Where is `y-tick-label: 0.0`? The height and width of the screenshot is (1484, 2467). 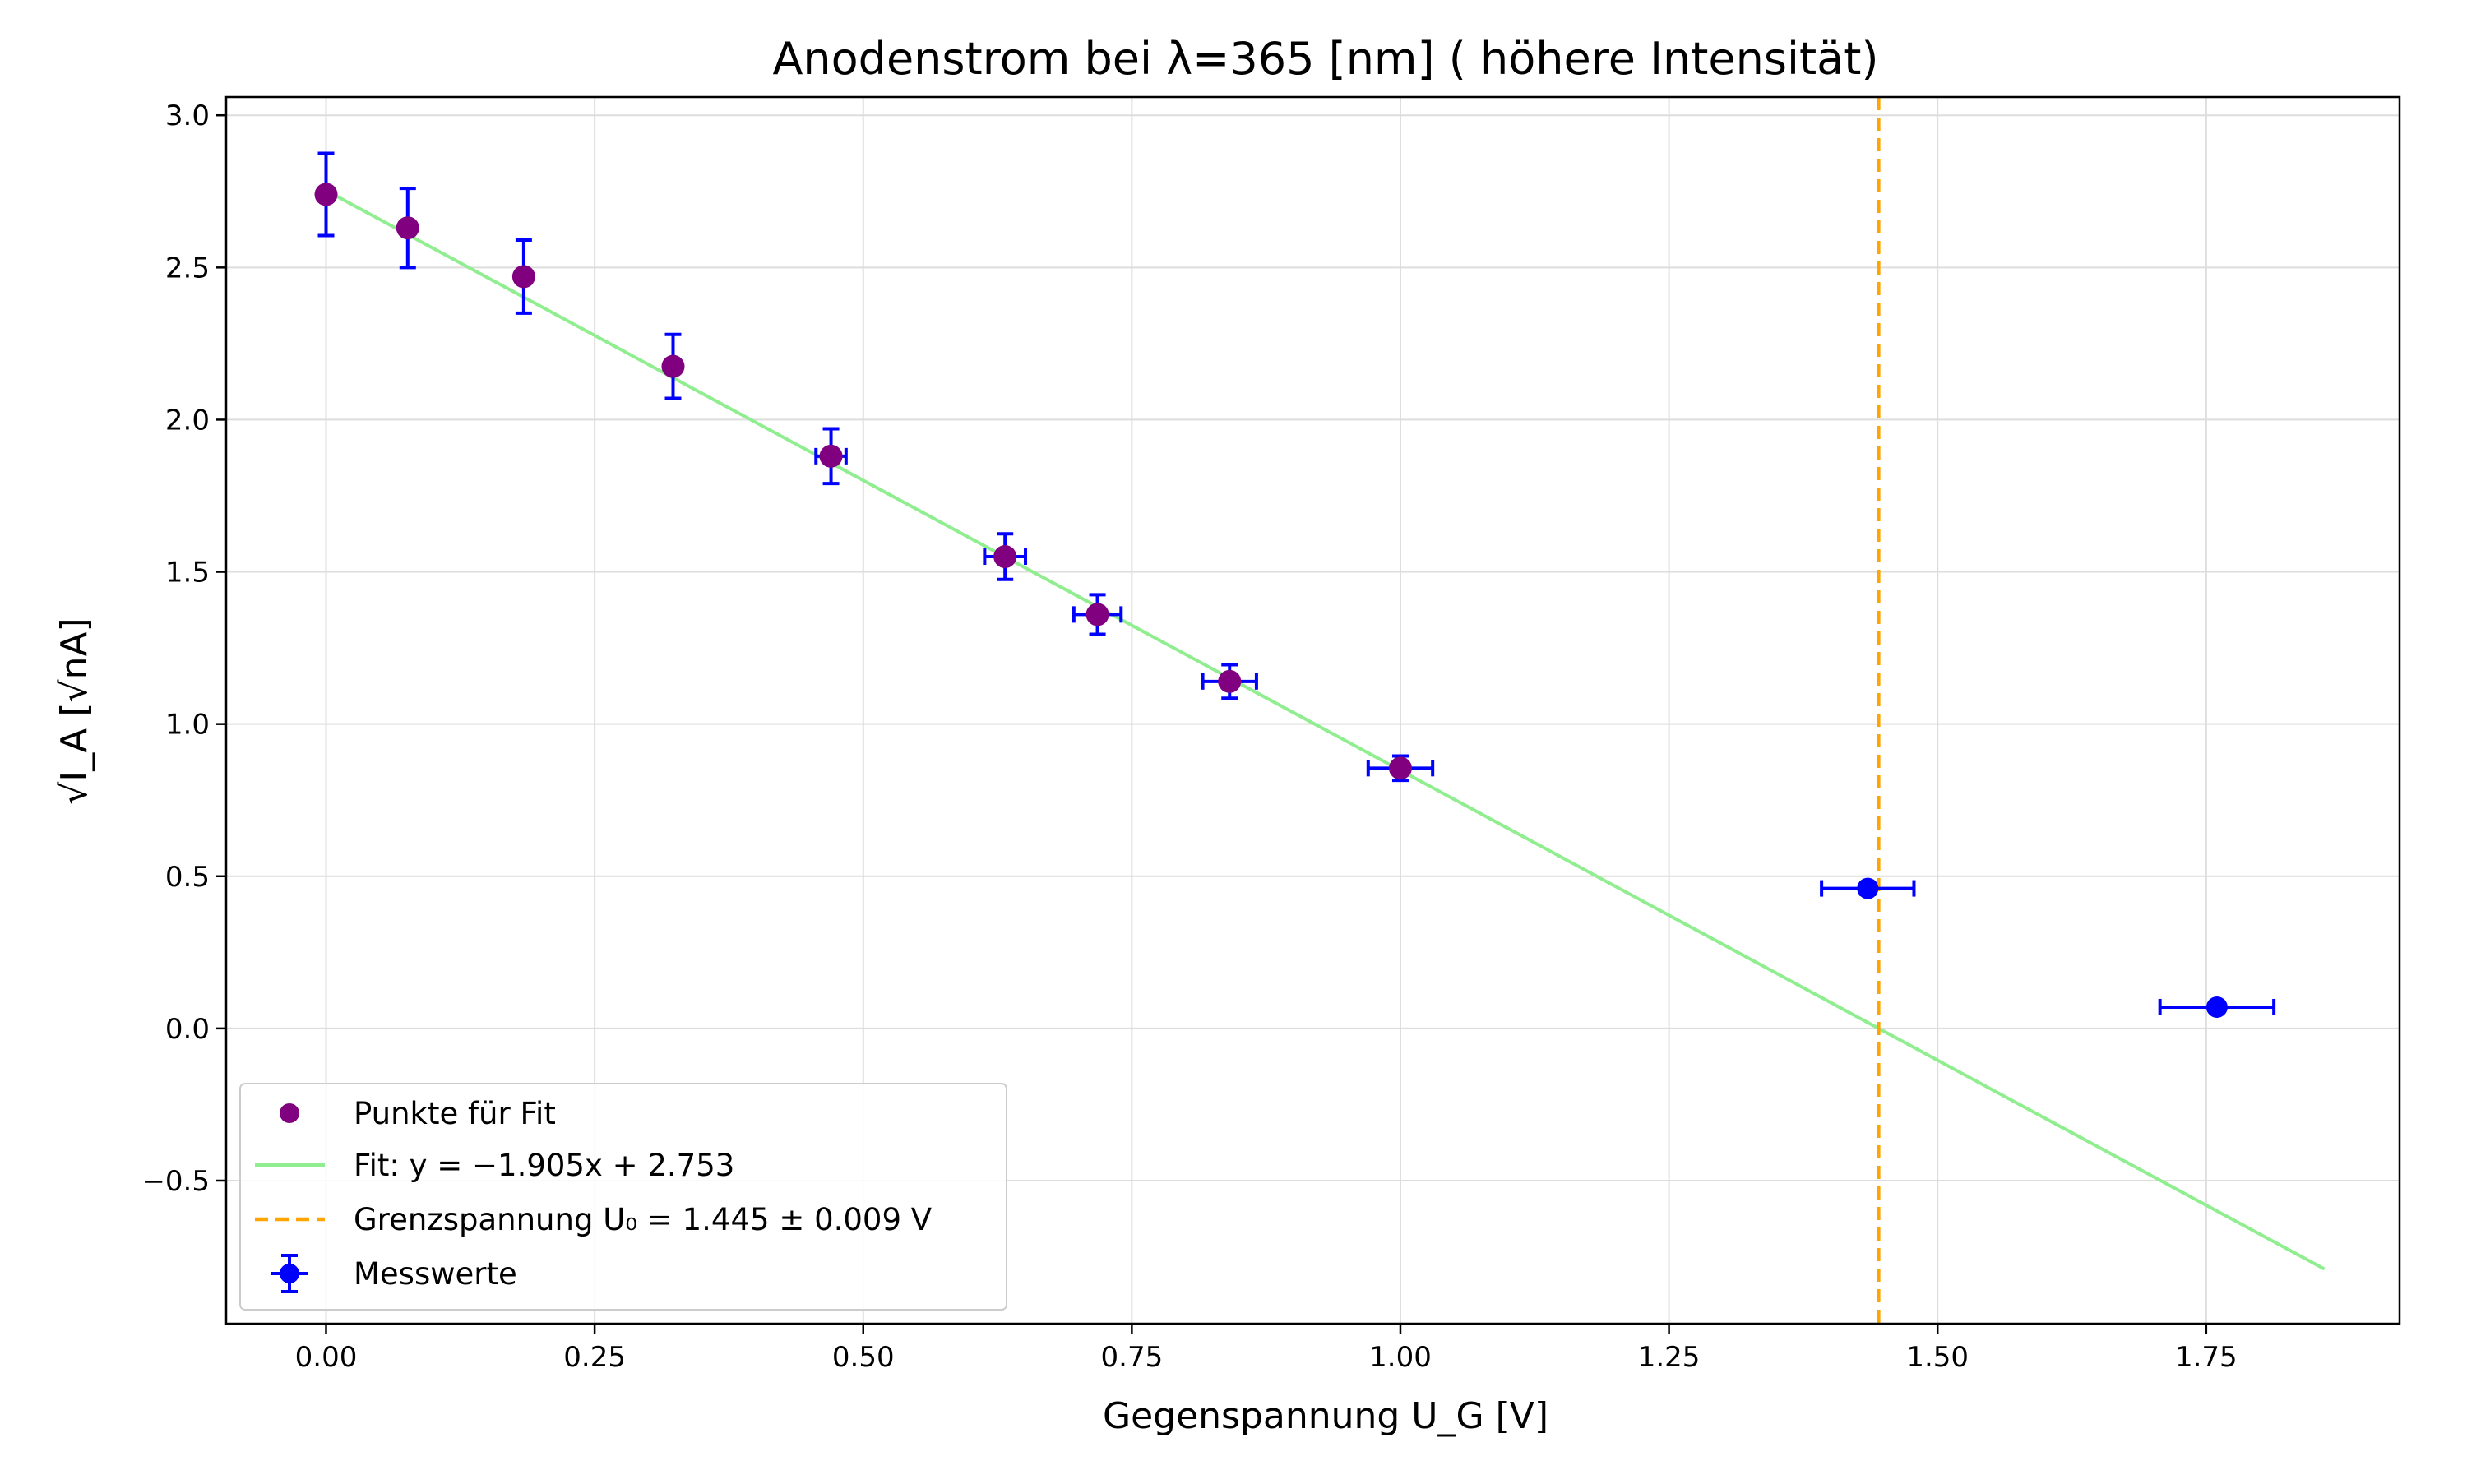 y-tick-label: 0.0 is located at coordinates (187, 1029).